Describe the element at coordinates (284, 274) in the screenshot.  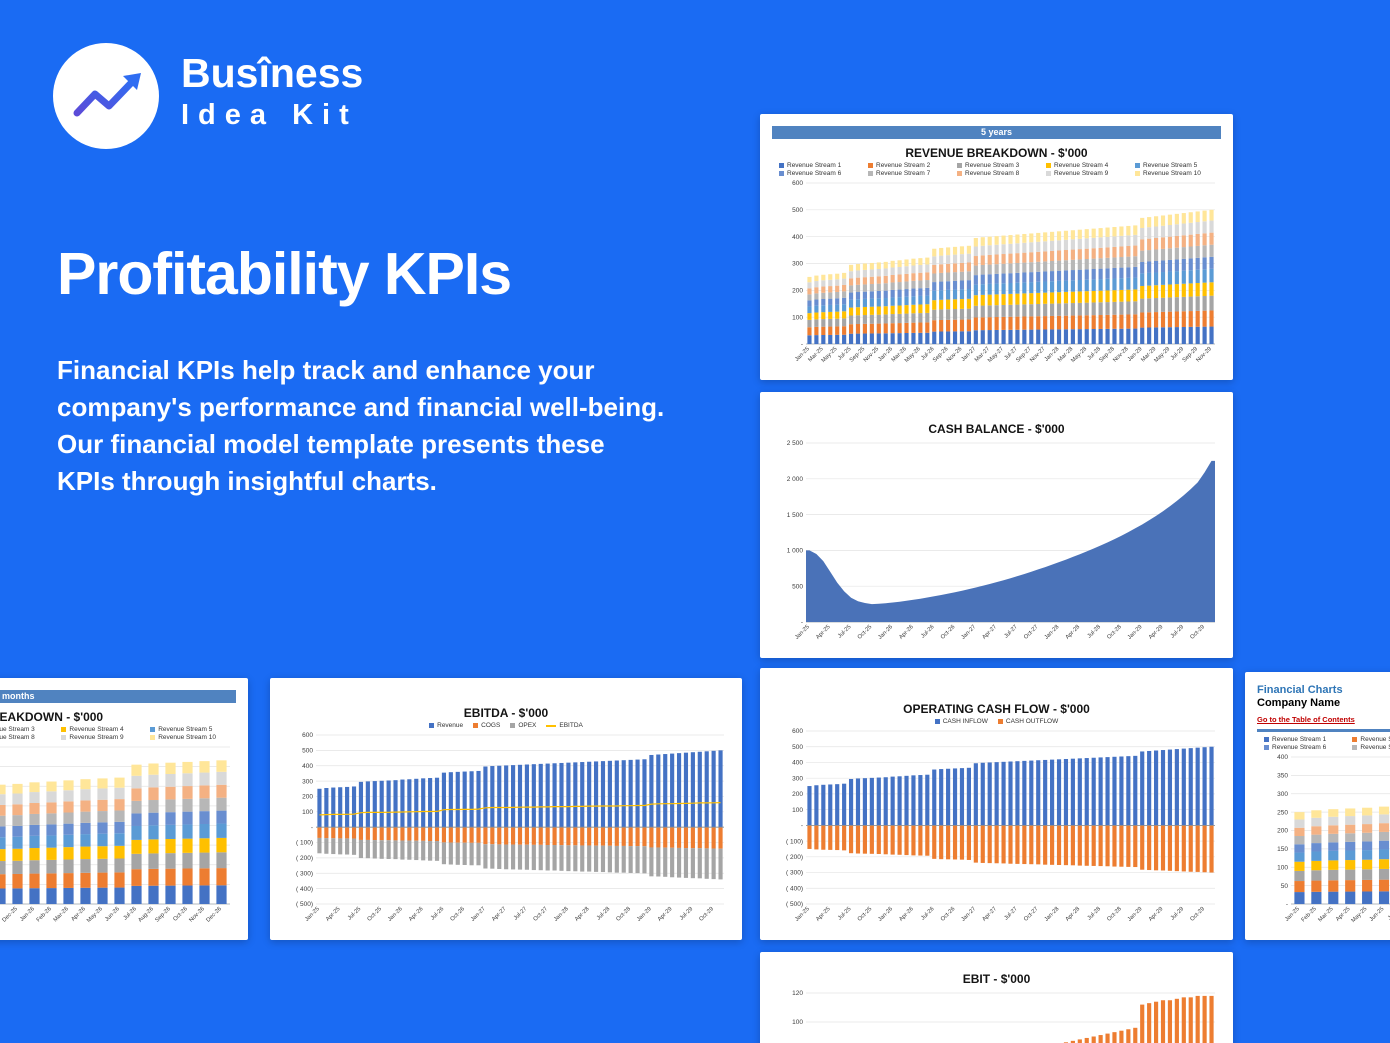
I see `page-title: Profitability KPIs` at that location.